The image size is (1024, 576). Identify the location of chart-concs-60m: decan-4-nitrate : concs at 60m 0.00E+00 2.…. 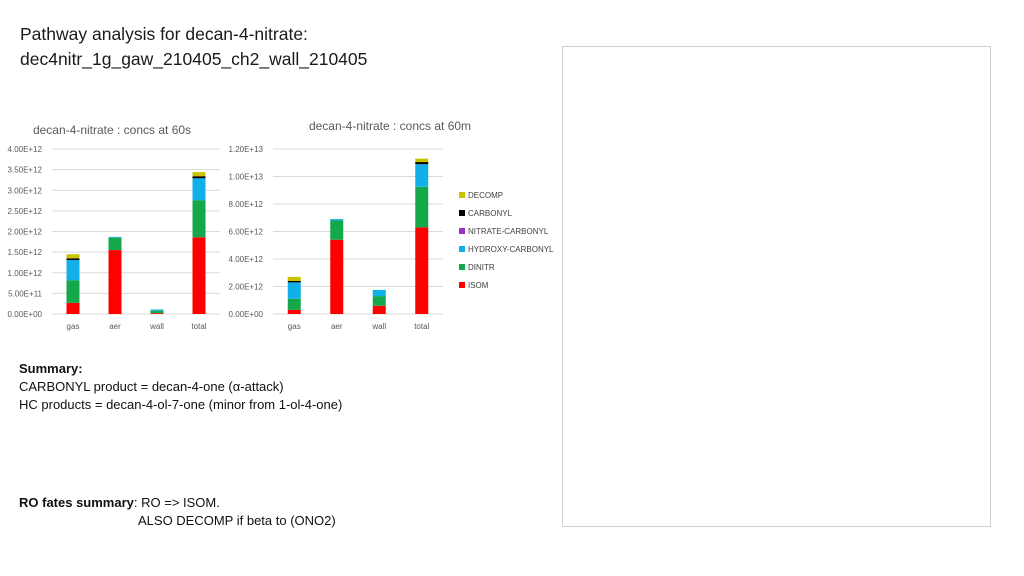
(350, 225).